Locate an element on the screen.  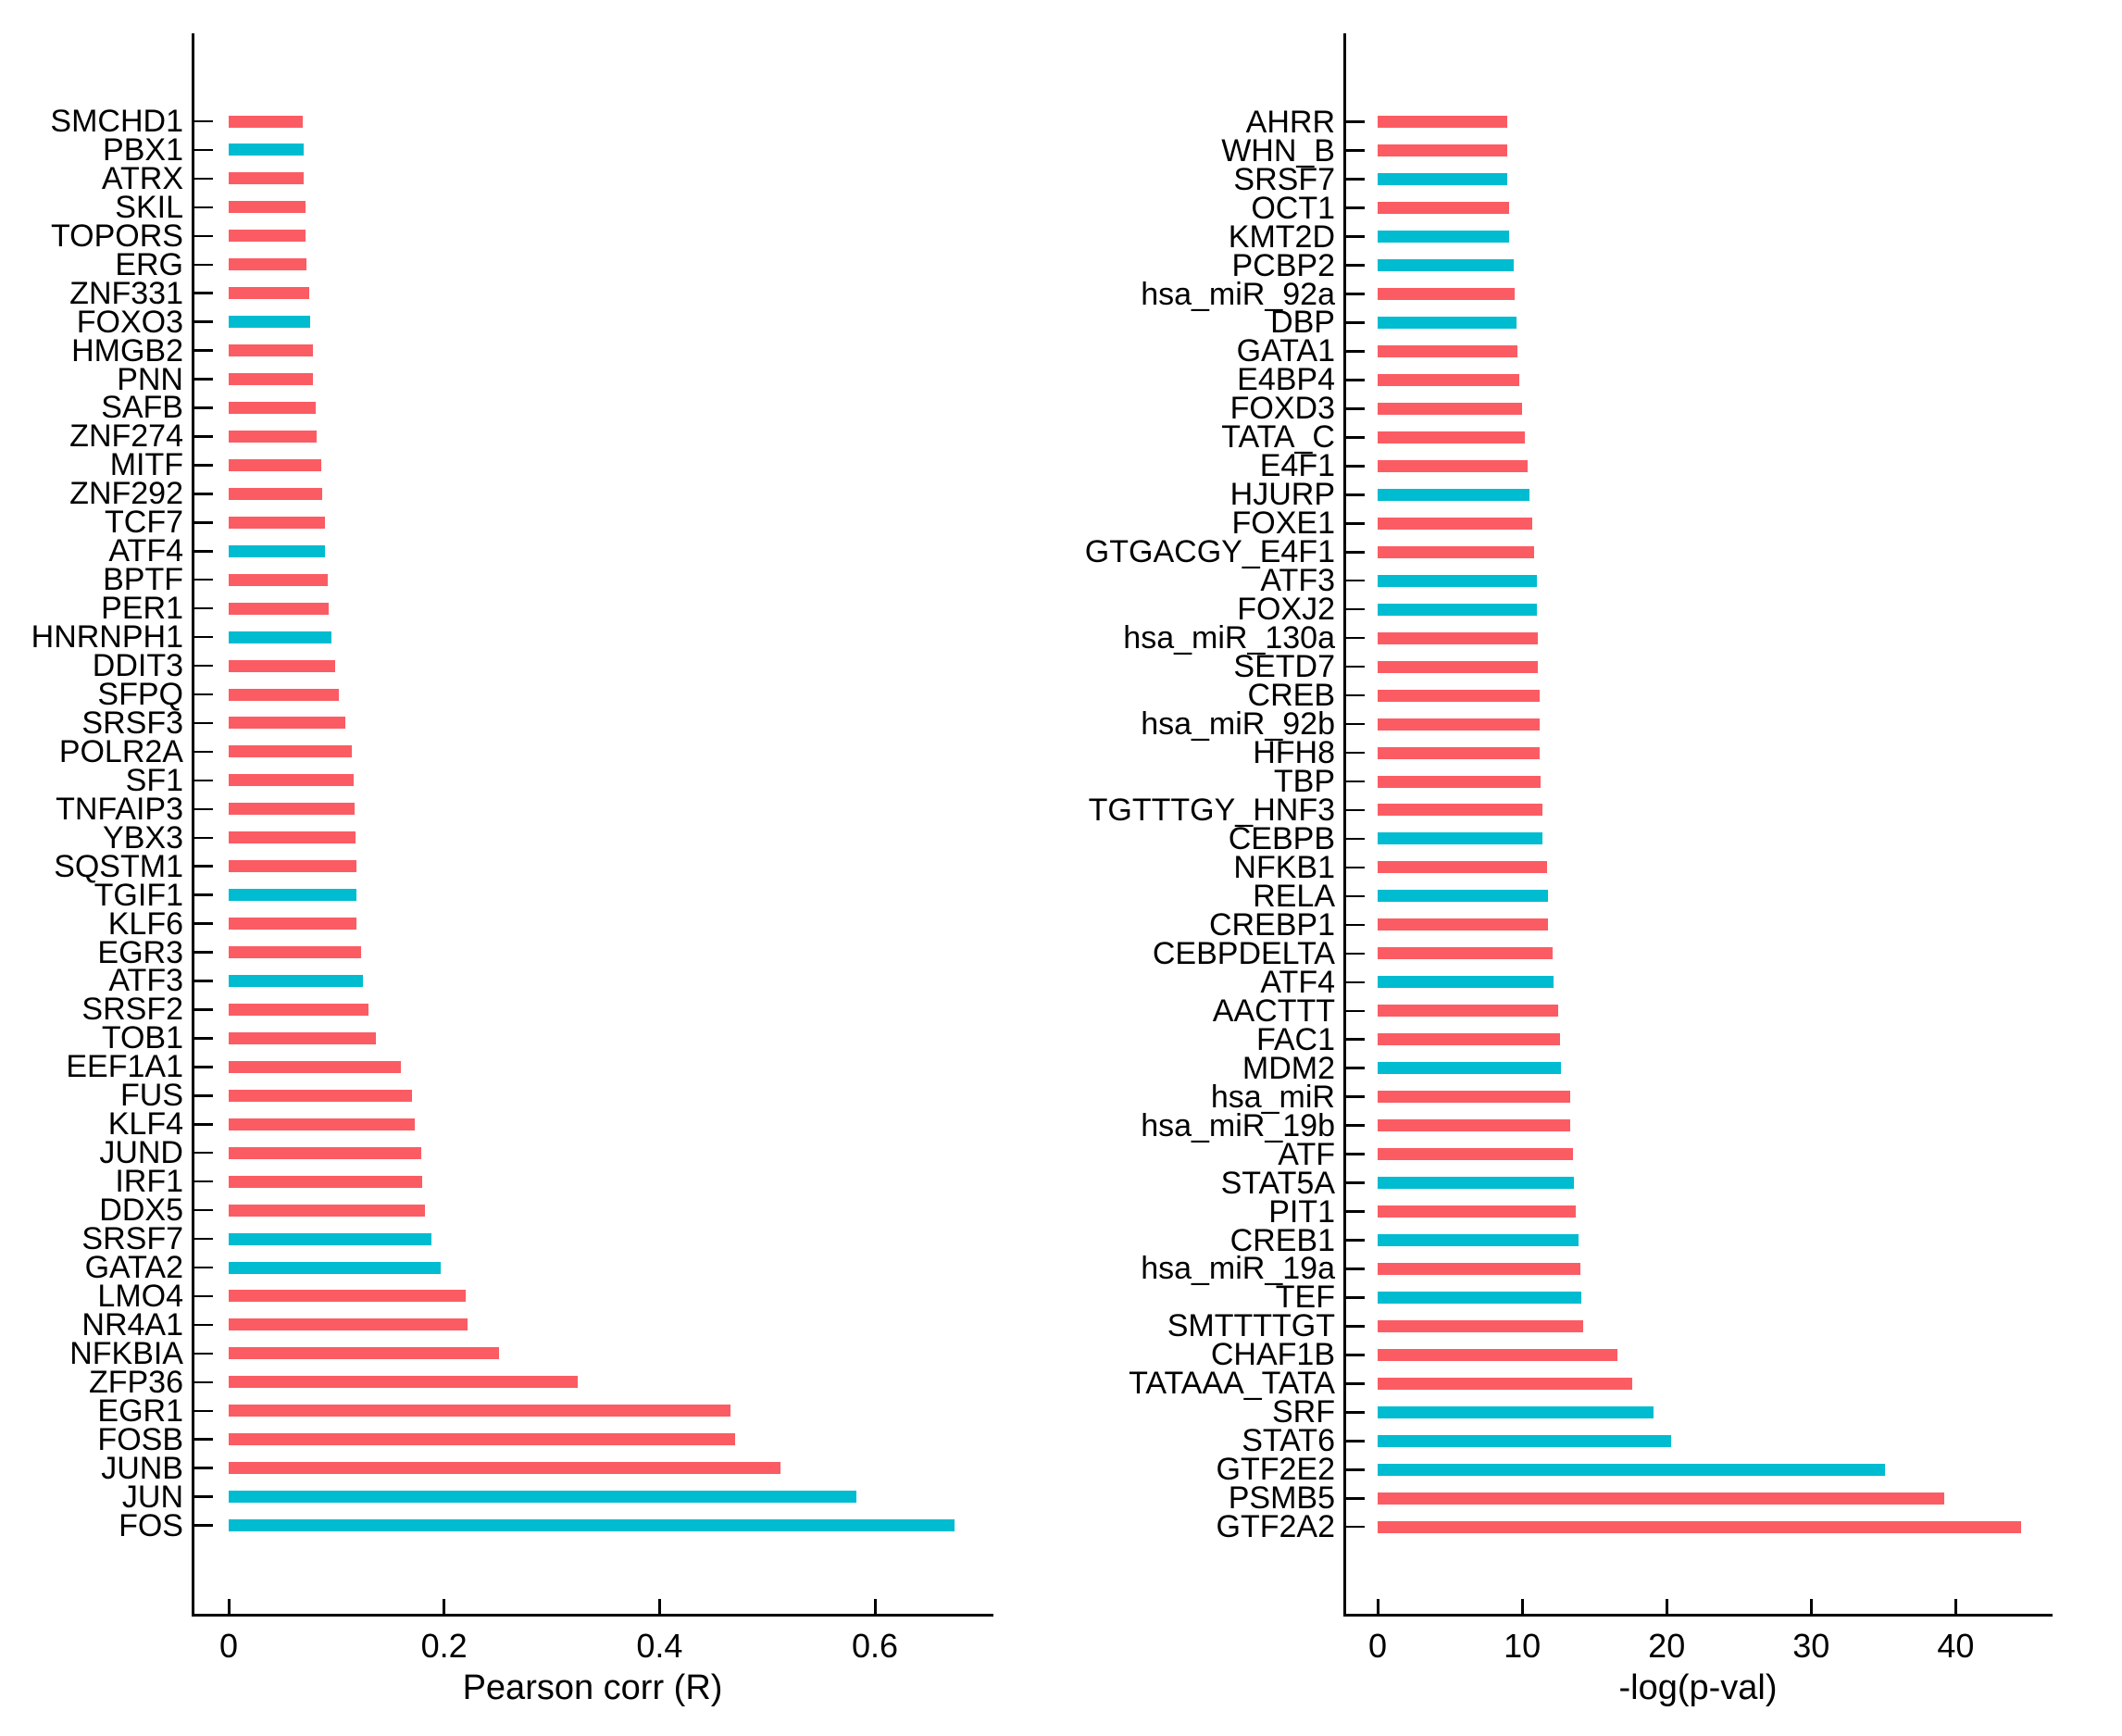
y-label-ZNF274: ZNF274 is located at coordinates (126, 436).